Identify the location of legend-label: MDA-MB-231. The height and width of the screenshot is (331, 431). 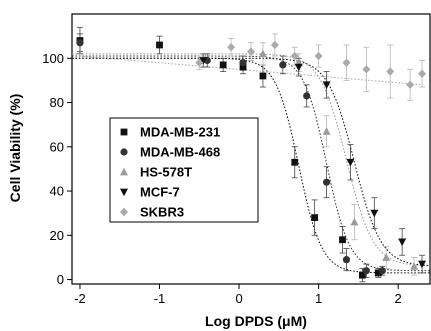
(180, 132).